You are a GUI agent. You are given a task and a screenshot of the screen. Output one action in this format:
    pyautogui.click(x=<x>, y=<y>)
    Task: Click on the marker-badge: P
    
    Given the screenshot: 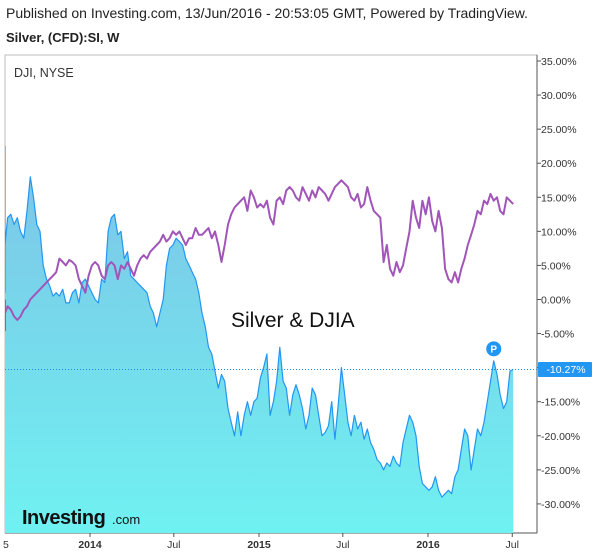 What is the action you would take?
    pyautogui.click(x=494, y=349)
    